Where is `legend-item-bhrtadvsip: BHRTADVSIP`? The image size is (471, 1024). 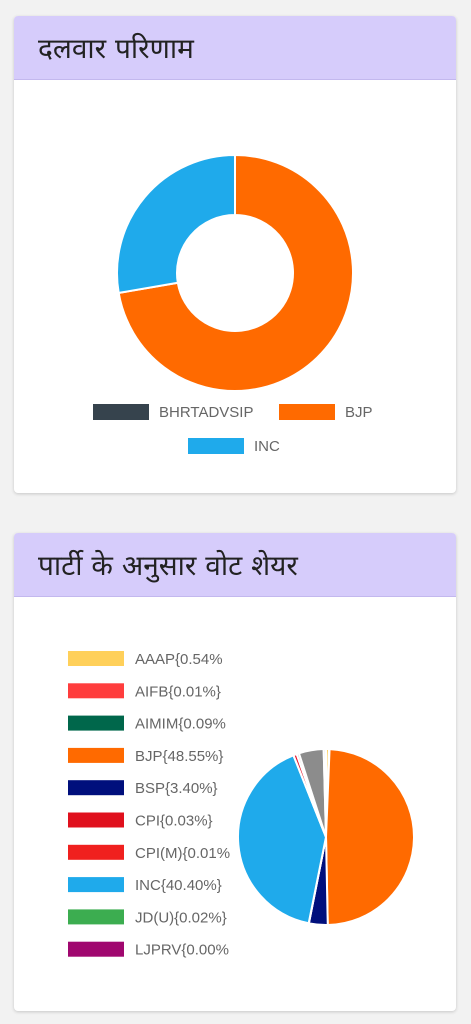
legend-item-bhrtadvsip: BHRTADVSIP is located at coordinates (173, 412).